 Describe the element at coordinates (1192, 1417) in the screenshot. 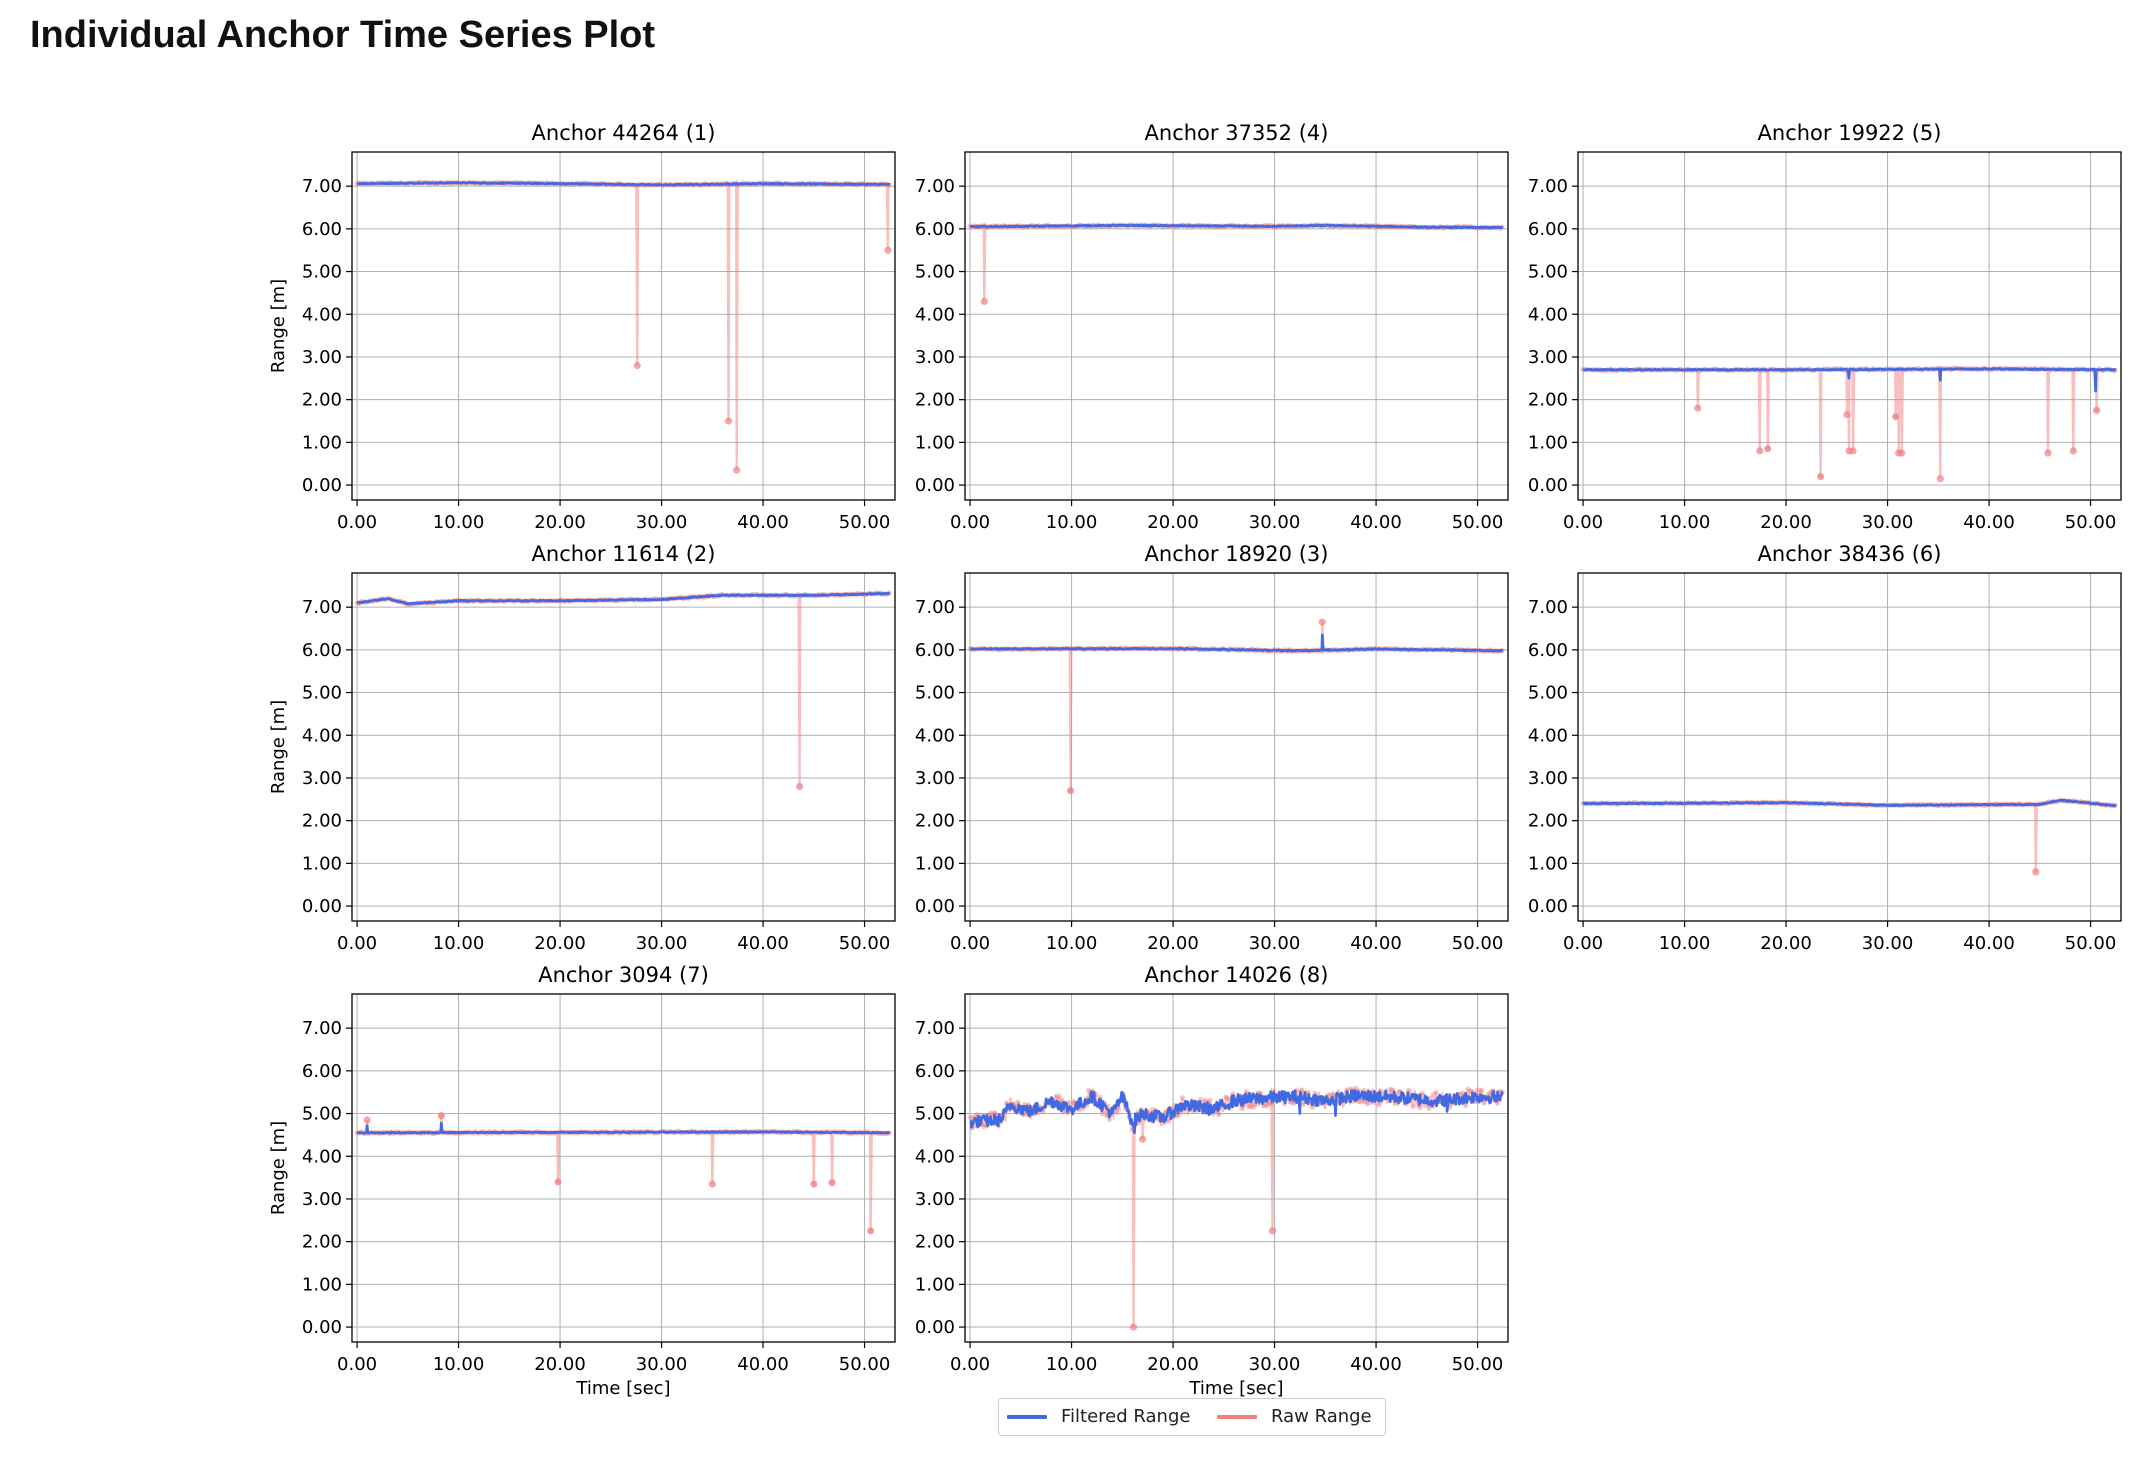

I see `legend: Filtered Range Raw Range` at that location.